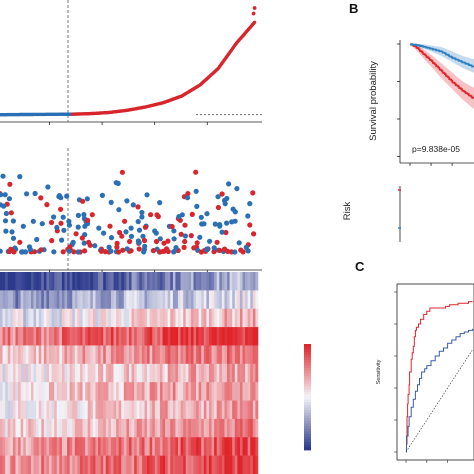 This screenshot has width=474, height=474. Describe the element at coordinates (442, 58) in the screenshot. I see `km-ci-band-low` at that location.